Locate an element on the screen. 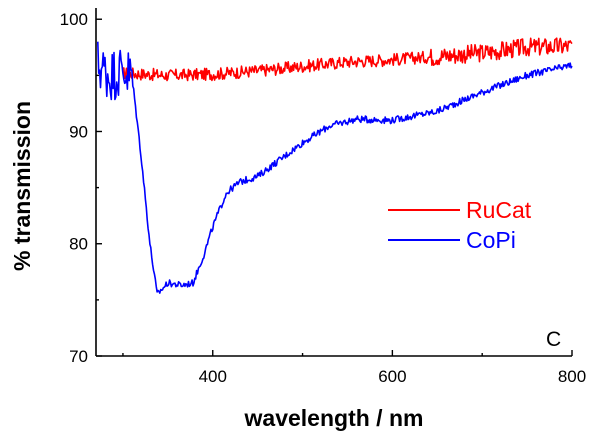  x-tick-label: 400 is located at coordinates (213, 376).